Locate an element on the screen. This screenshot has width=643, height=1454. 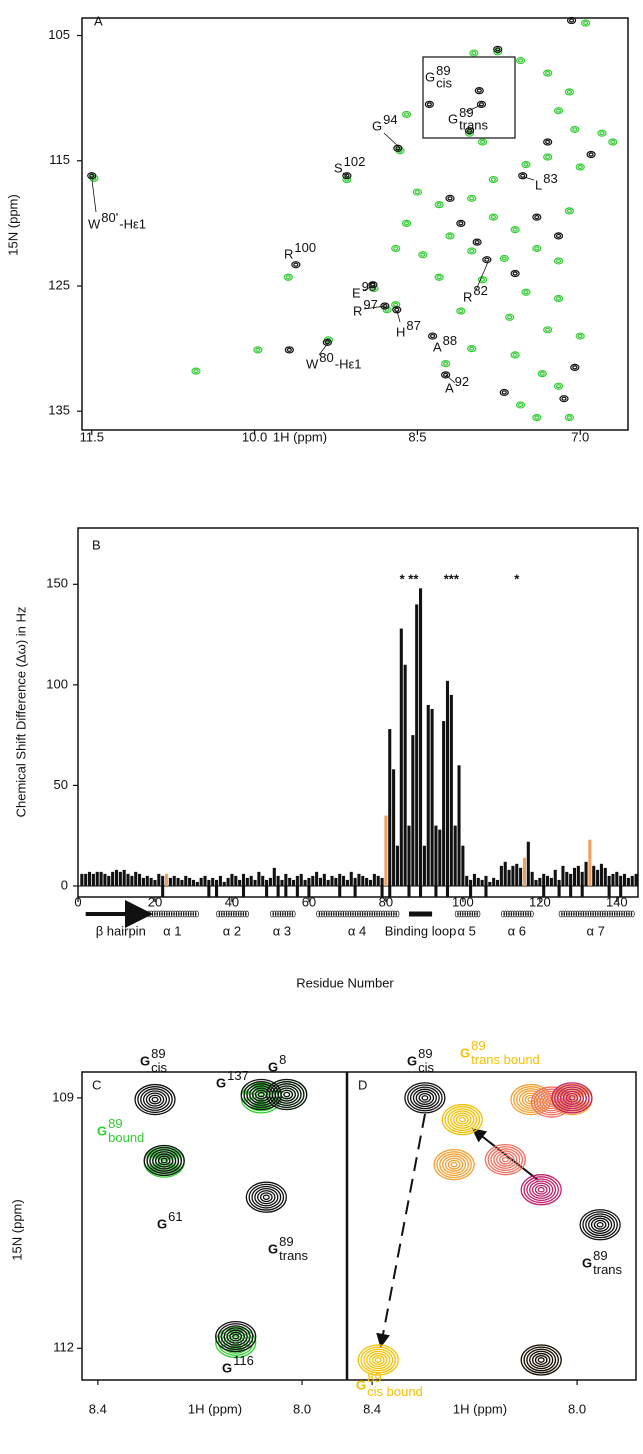
significance-stars: *** is located at coordinates (452, 579).